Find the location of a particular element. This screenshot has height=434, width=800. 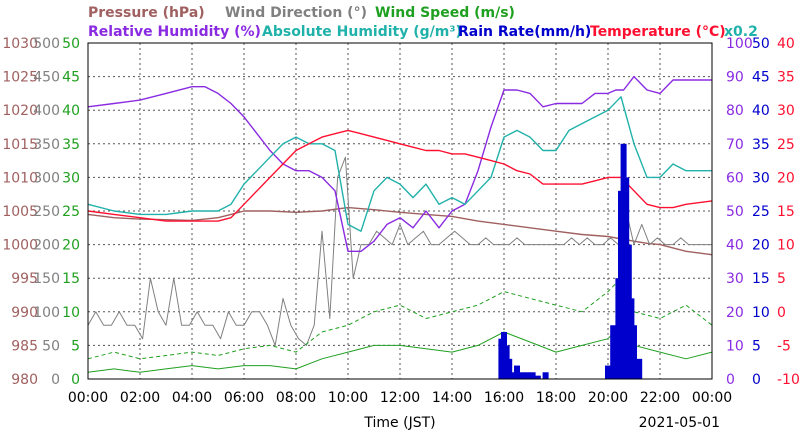

tick-temperature: -5 is located at coordinates (784, 346).